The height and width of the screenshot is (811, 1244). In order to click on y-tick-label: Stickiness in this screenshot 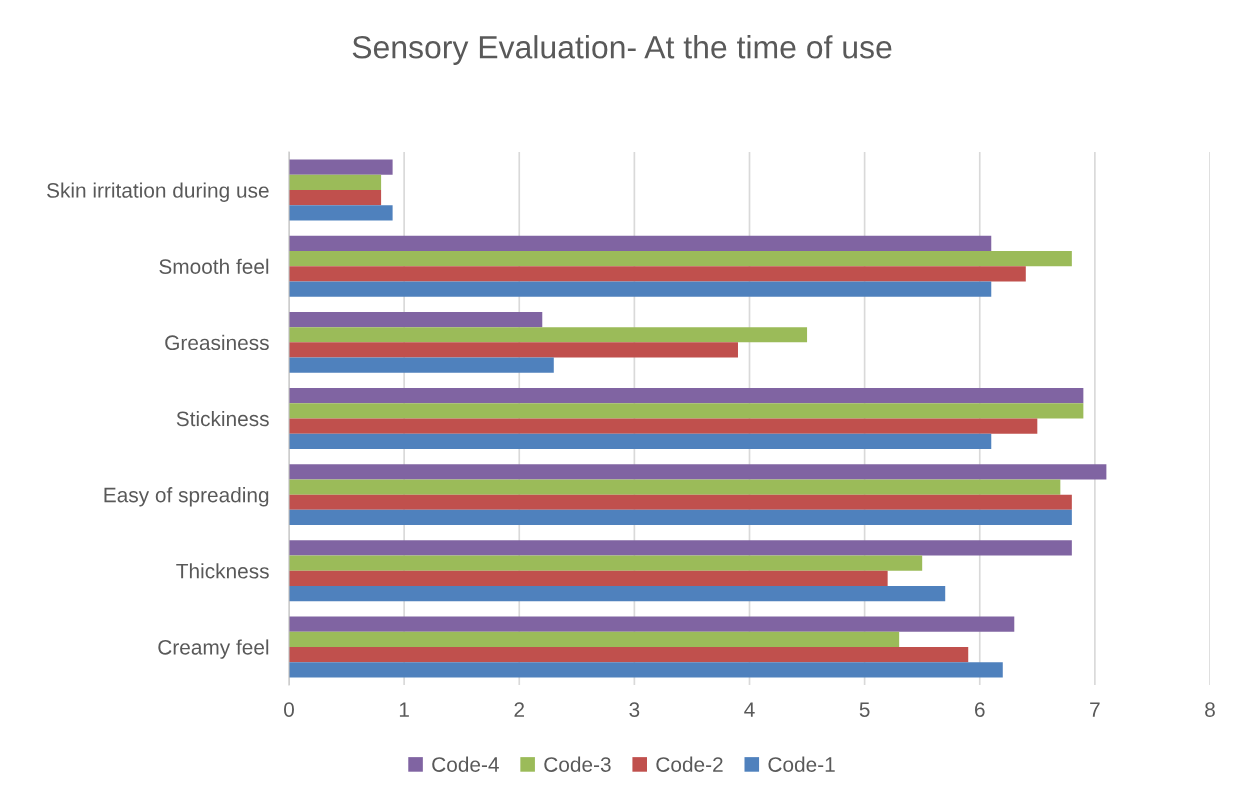, I will do `click(222, 418)`.